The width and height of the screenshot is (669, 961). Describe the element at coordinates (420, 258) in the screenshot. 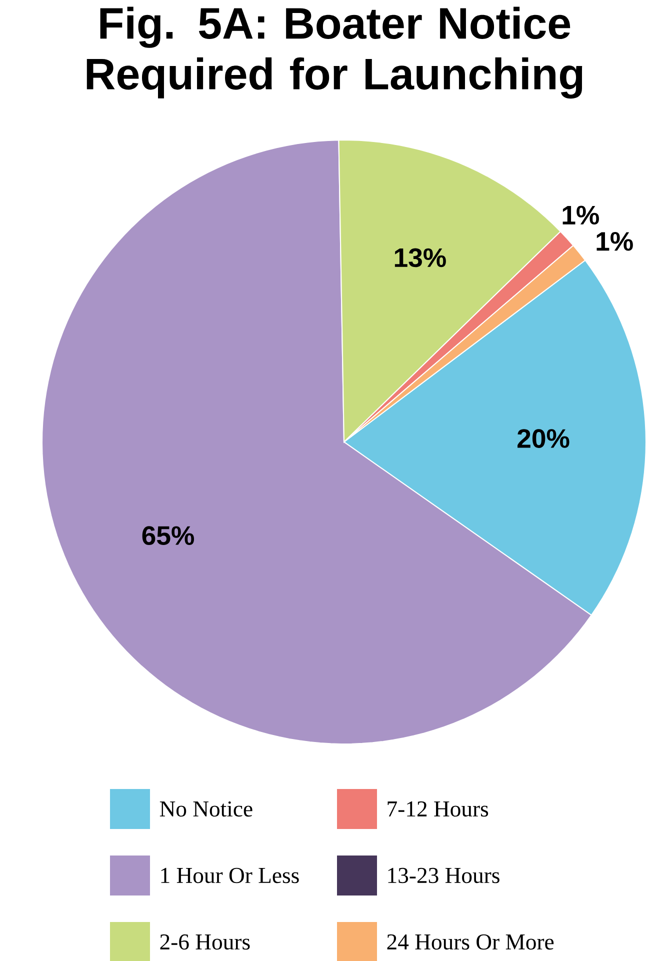

I see `data-label: 13%` at that location.